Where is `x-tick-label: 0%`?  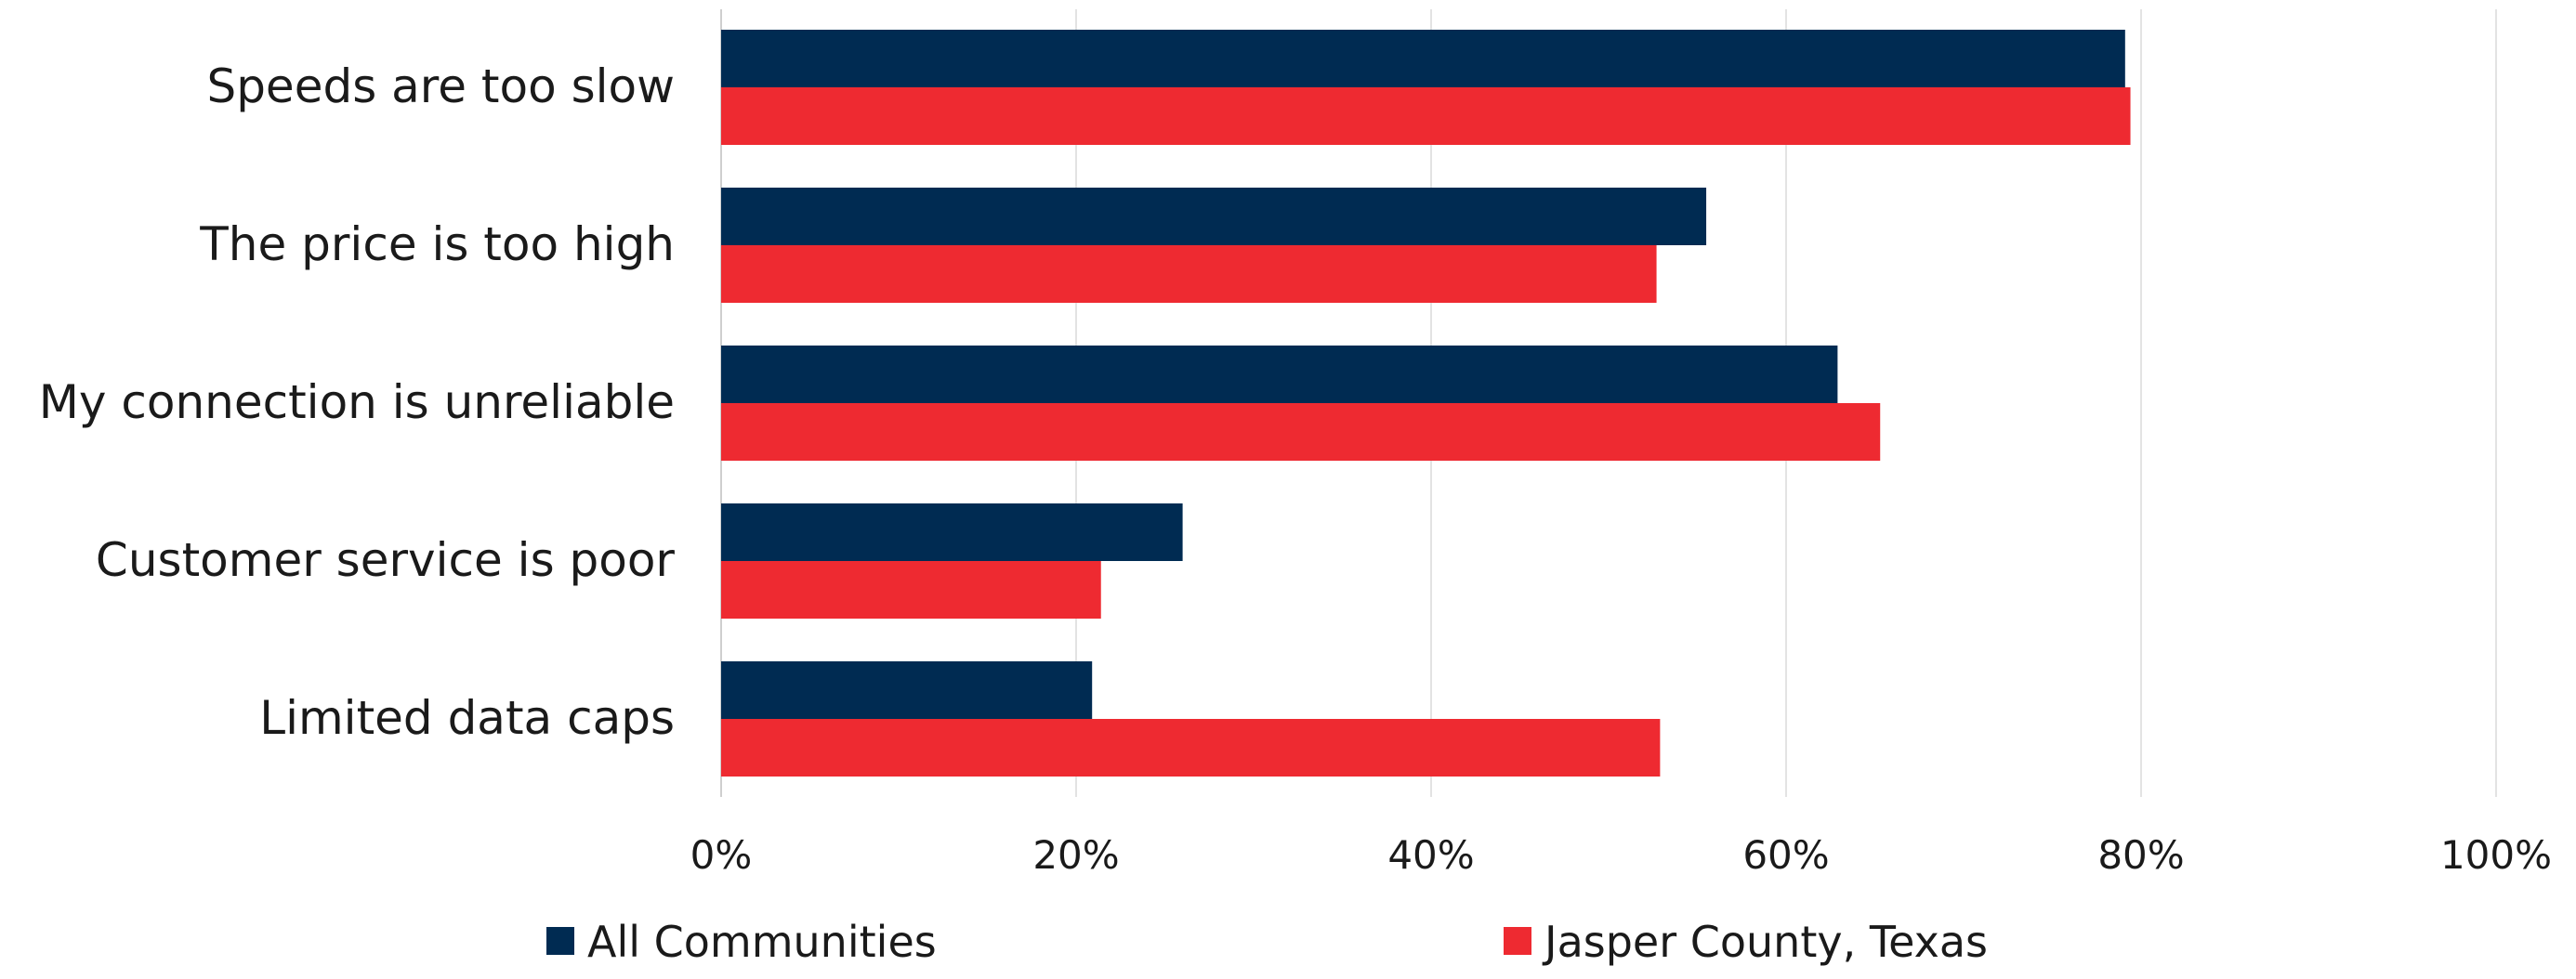
x-tick-label: 0% is located at coordinates (721, 855).